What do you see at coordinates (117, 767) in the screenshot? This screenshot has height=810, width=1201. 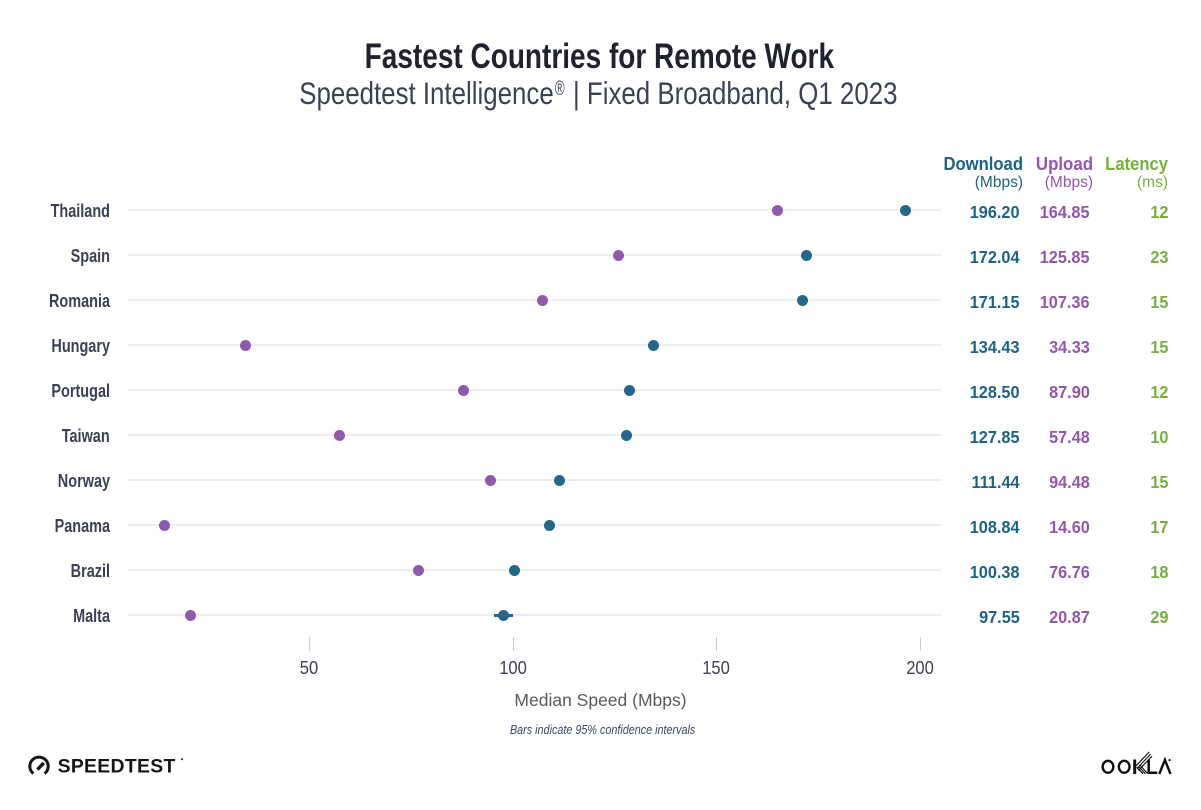 I see `svg-text: SPEEDTEST` at bounding box center [117, 767].